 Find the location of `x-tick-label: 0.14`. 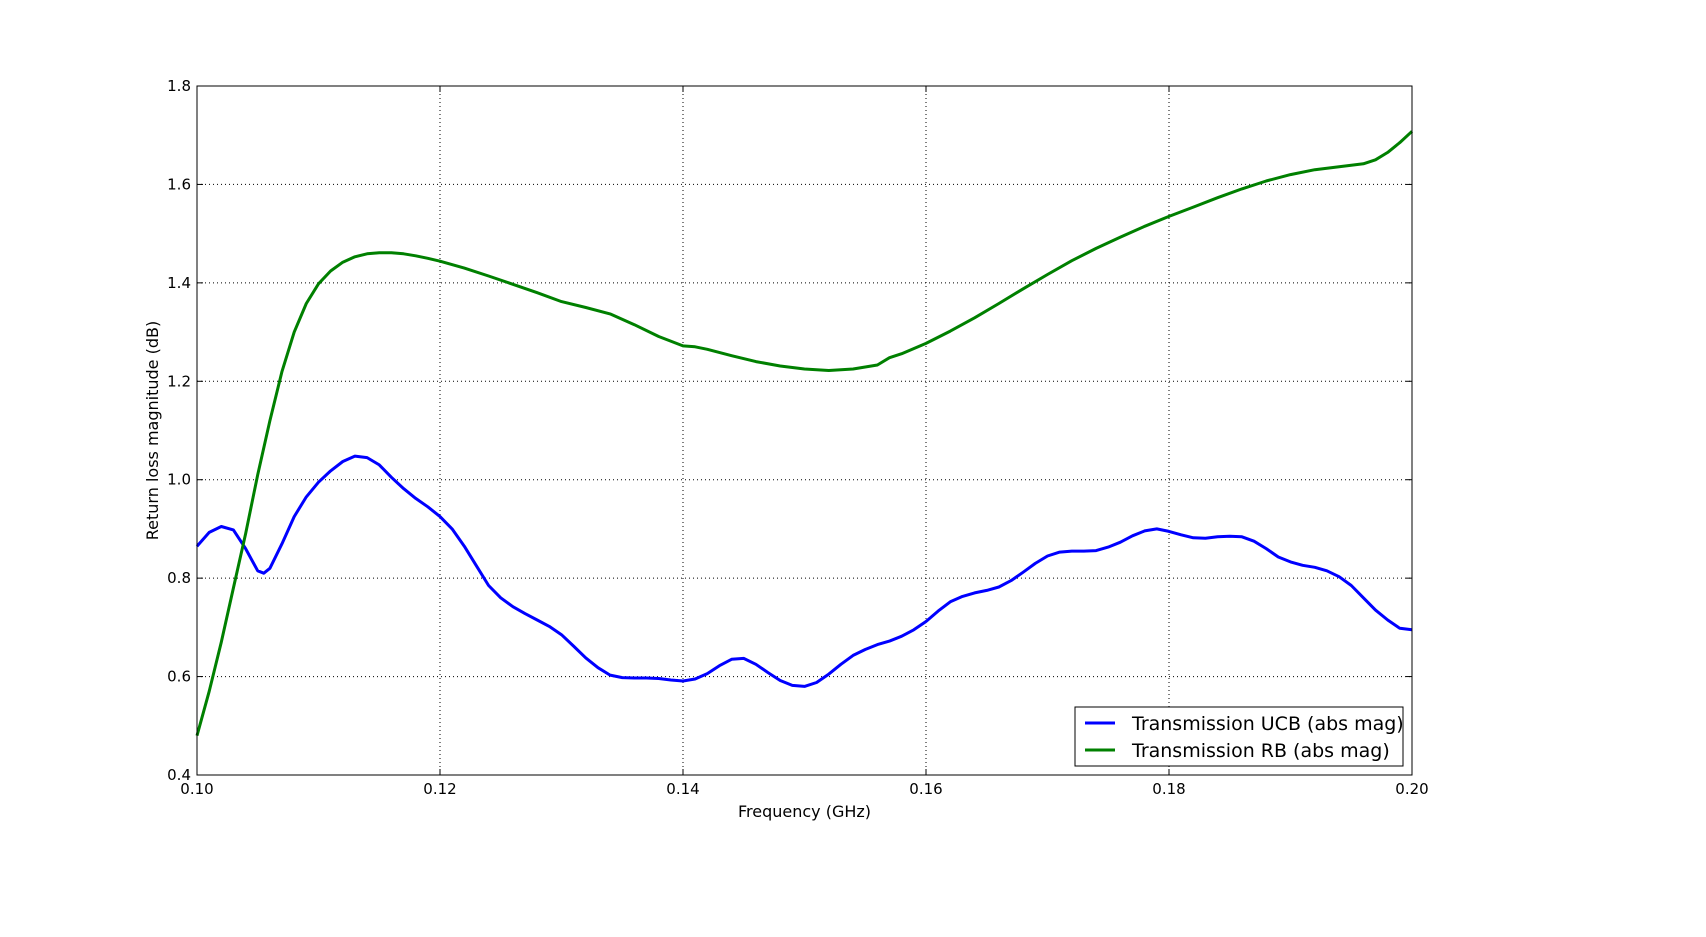

x-tick-label: 0.14 is located at coordinates (682, 789).